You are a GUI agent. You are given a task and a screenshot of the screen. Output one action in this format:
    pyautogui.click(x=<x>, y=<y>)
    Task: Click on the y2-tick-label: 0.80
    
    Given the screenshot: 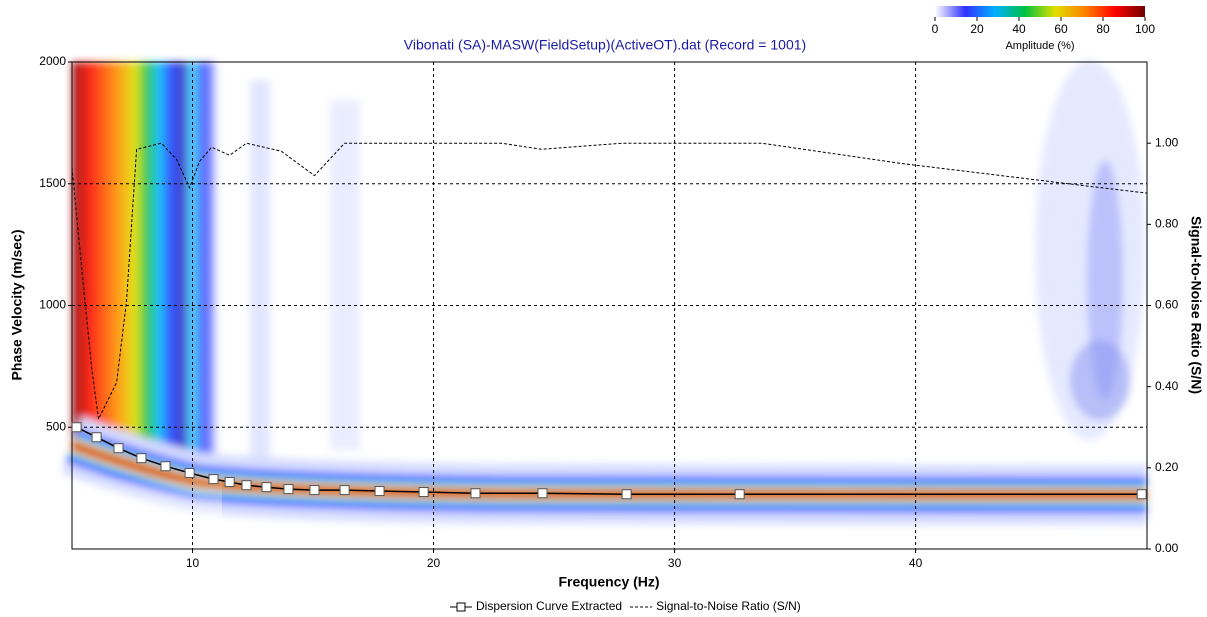 What is the action you would take?
    pyautogui.click(x=1167, y=224)
    